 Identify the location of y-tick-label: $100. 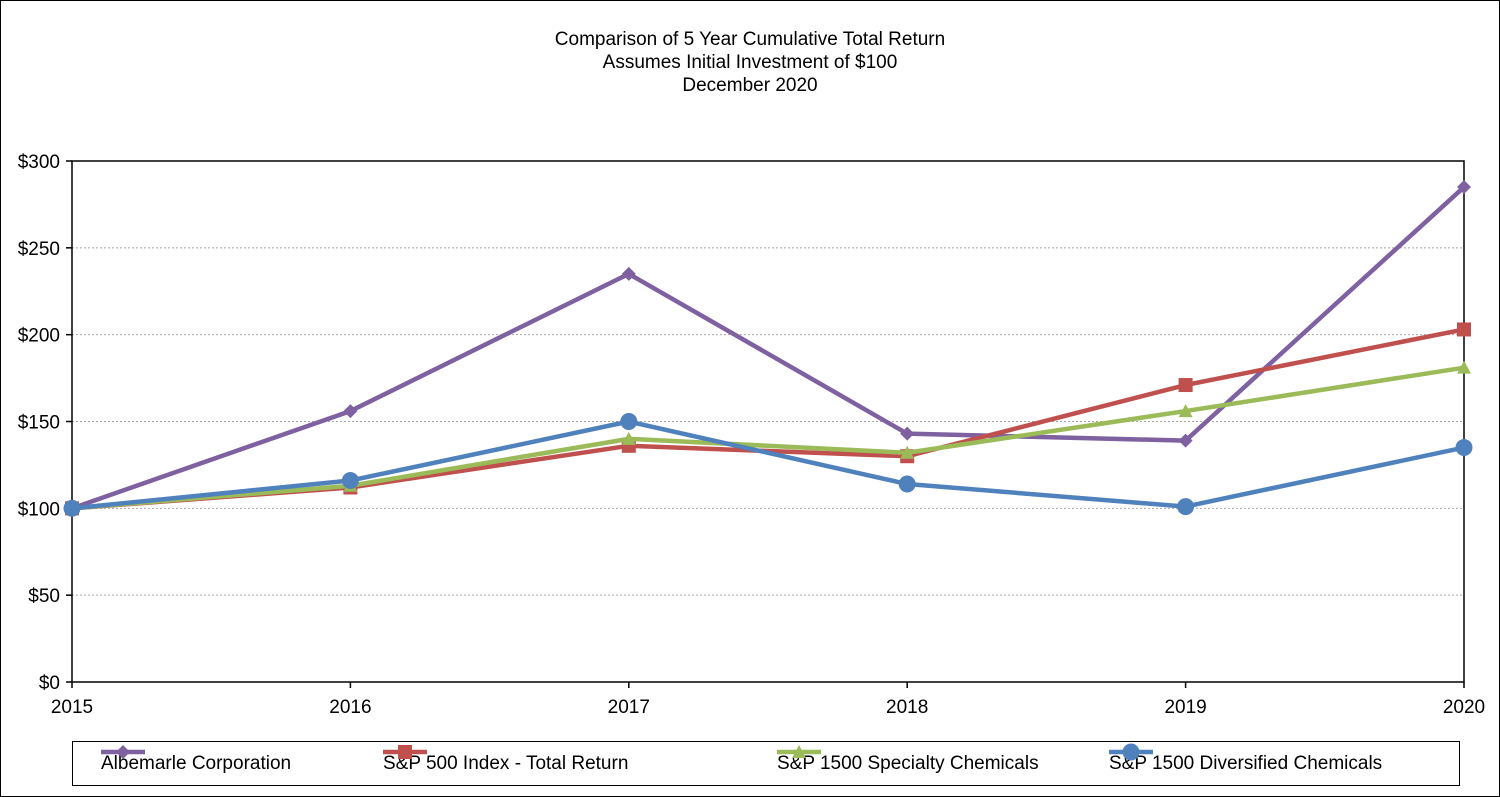
(39, 509).